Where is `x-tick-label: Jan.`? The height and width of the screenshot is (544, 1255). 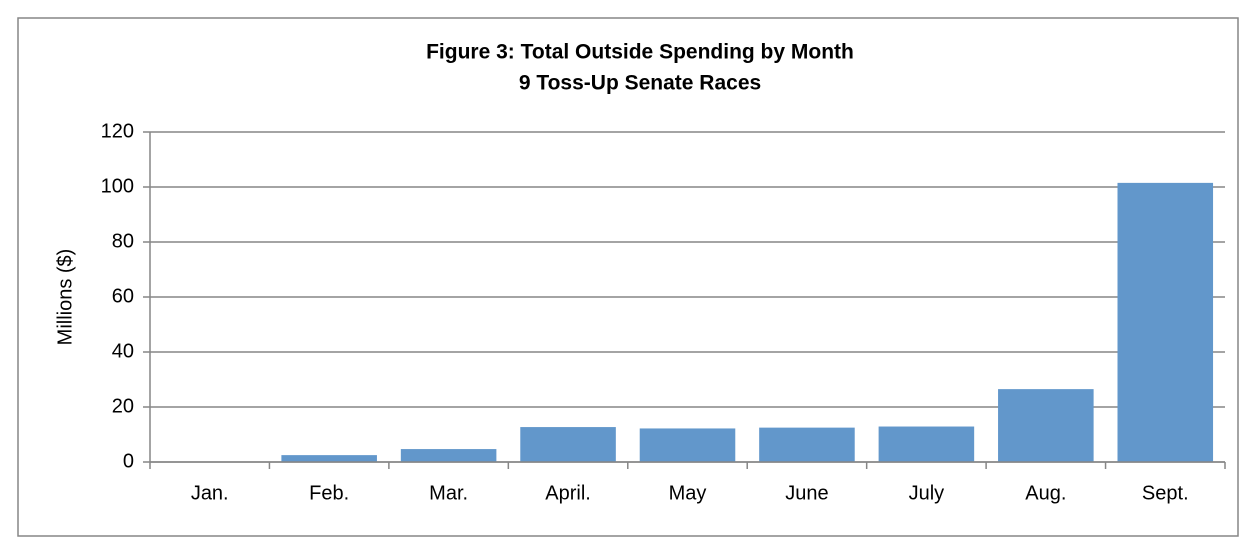 x-tick-label: Jan. is located at coordinates (210, 493).